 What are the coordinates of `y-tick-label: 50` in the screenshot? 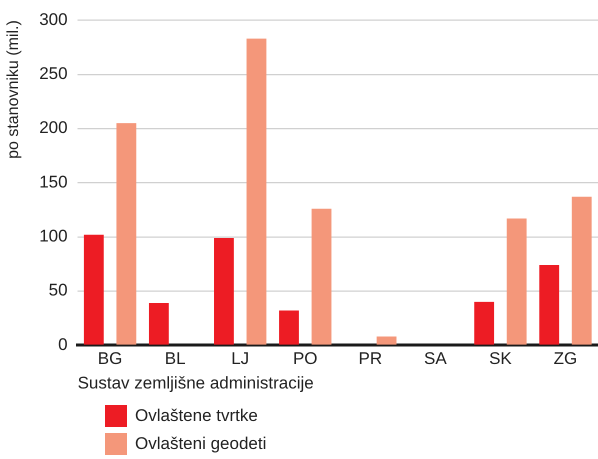 It's located at (58, 290).